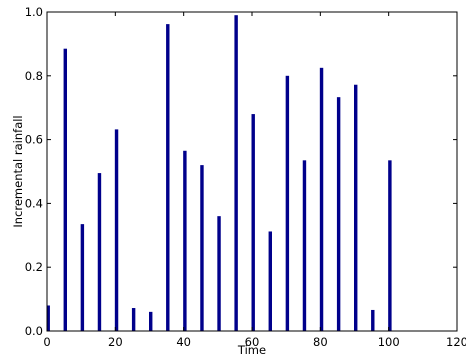  Describe the element at coordinates (34, 331) in the screenshot. I see `y-tick-label-0: 0.0` at that location.